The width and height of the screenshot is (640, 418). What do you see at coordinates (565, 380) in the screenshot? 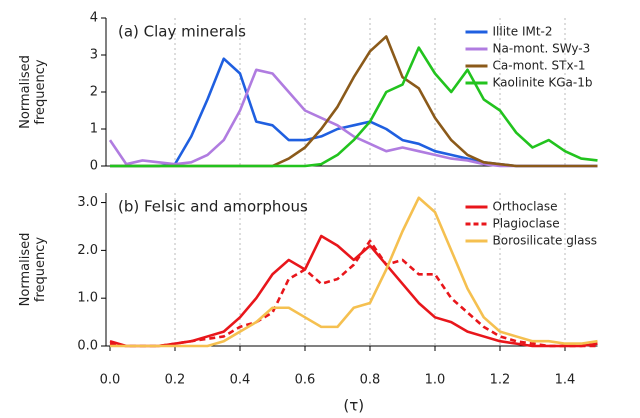
I see `x-tick-label: 1.4` at bounding box center [565, 380].